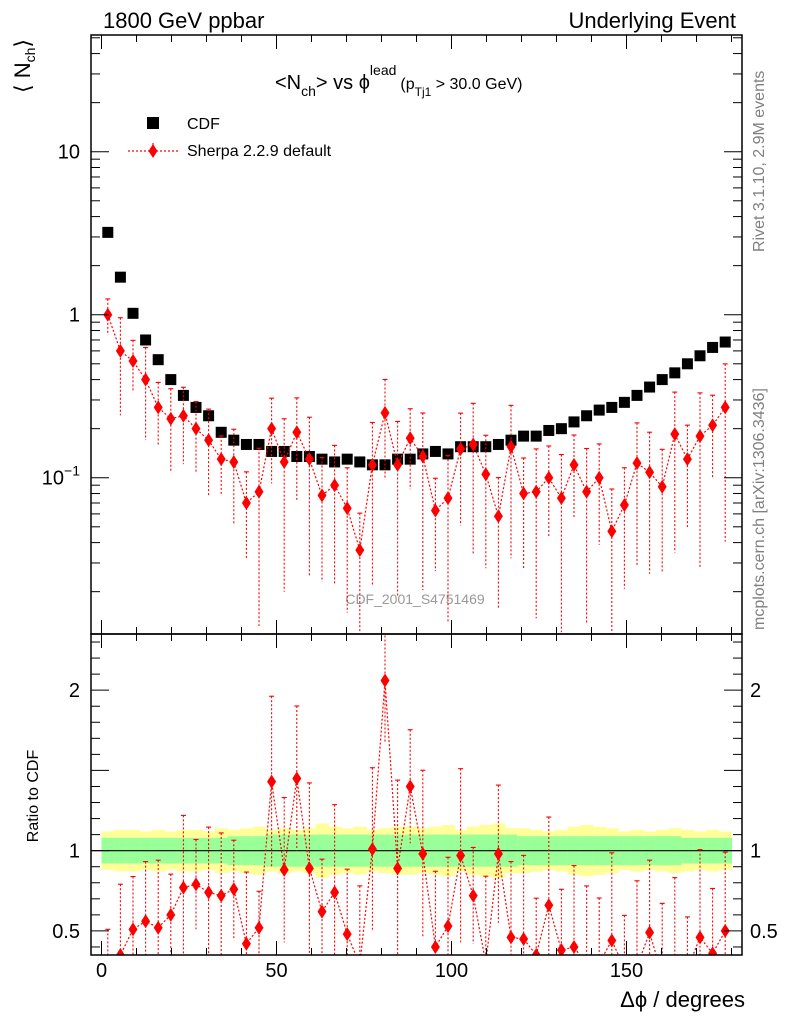 The height and width of the screenshot is (1024, 786). Describe the element at coordinates (259, 151) in the screenshot. I see `legend-sherpa-label: Sherpa 2.2.9 default` at that location.